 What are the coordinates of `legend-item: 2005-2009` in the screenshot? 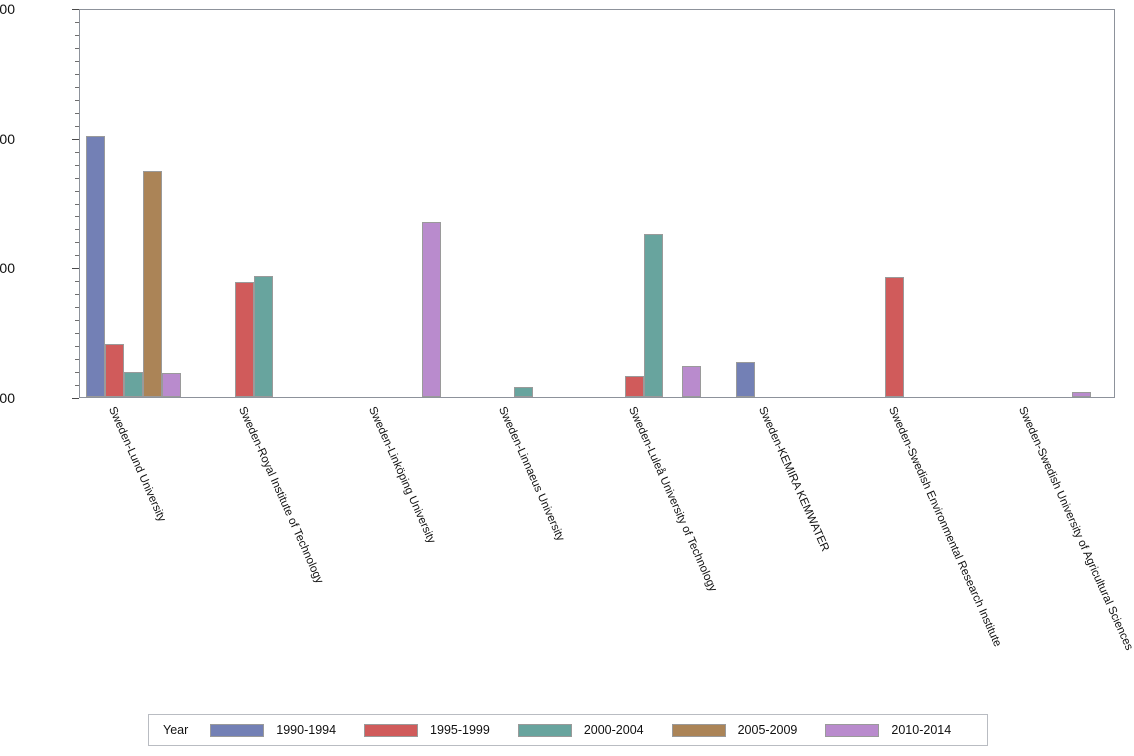 It's located at (734, 730).